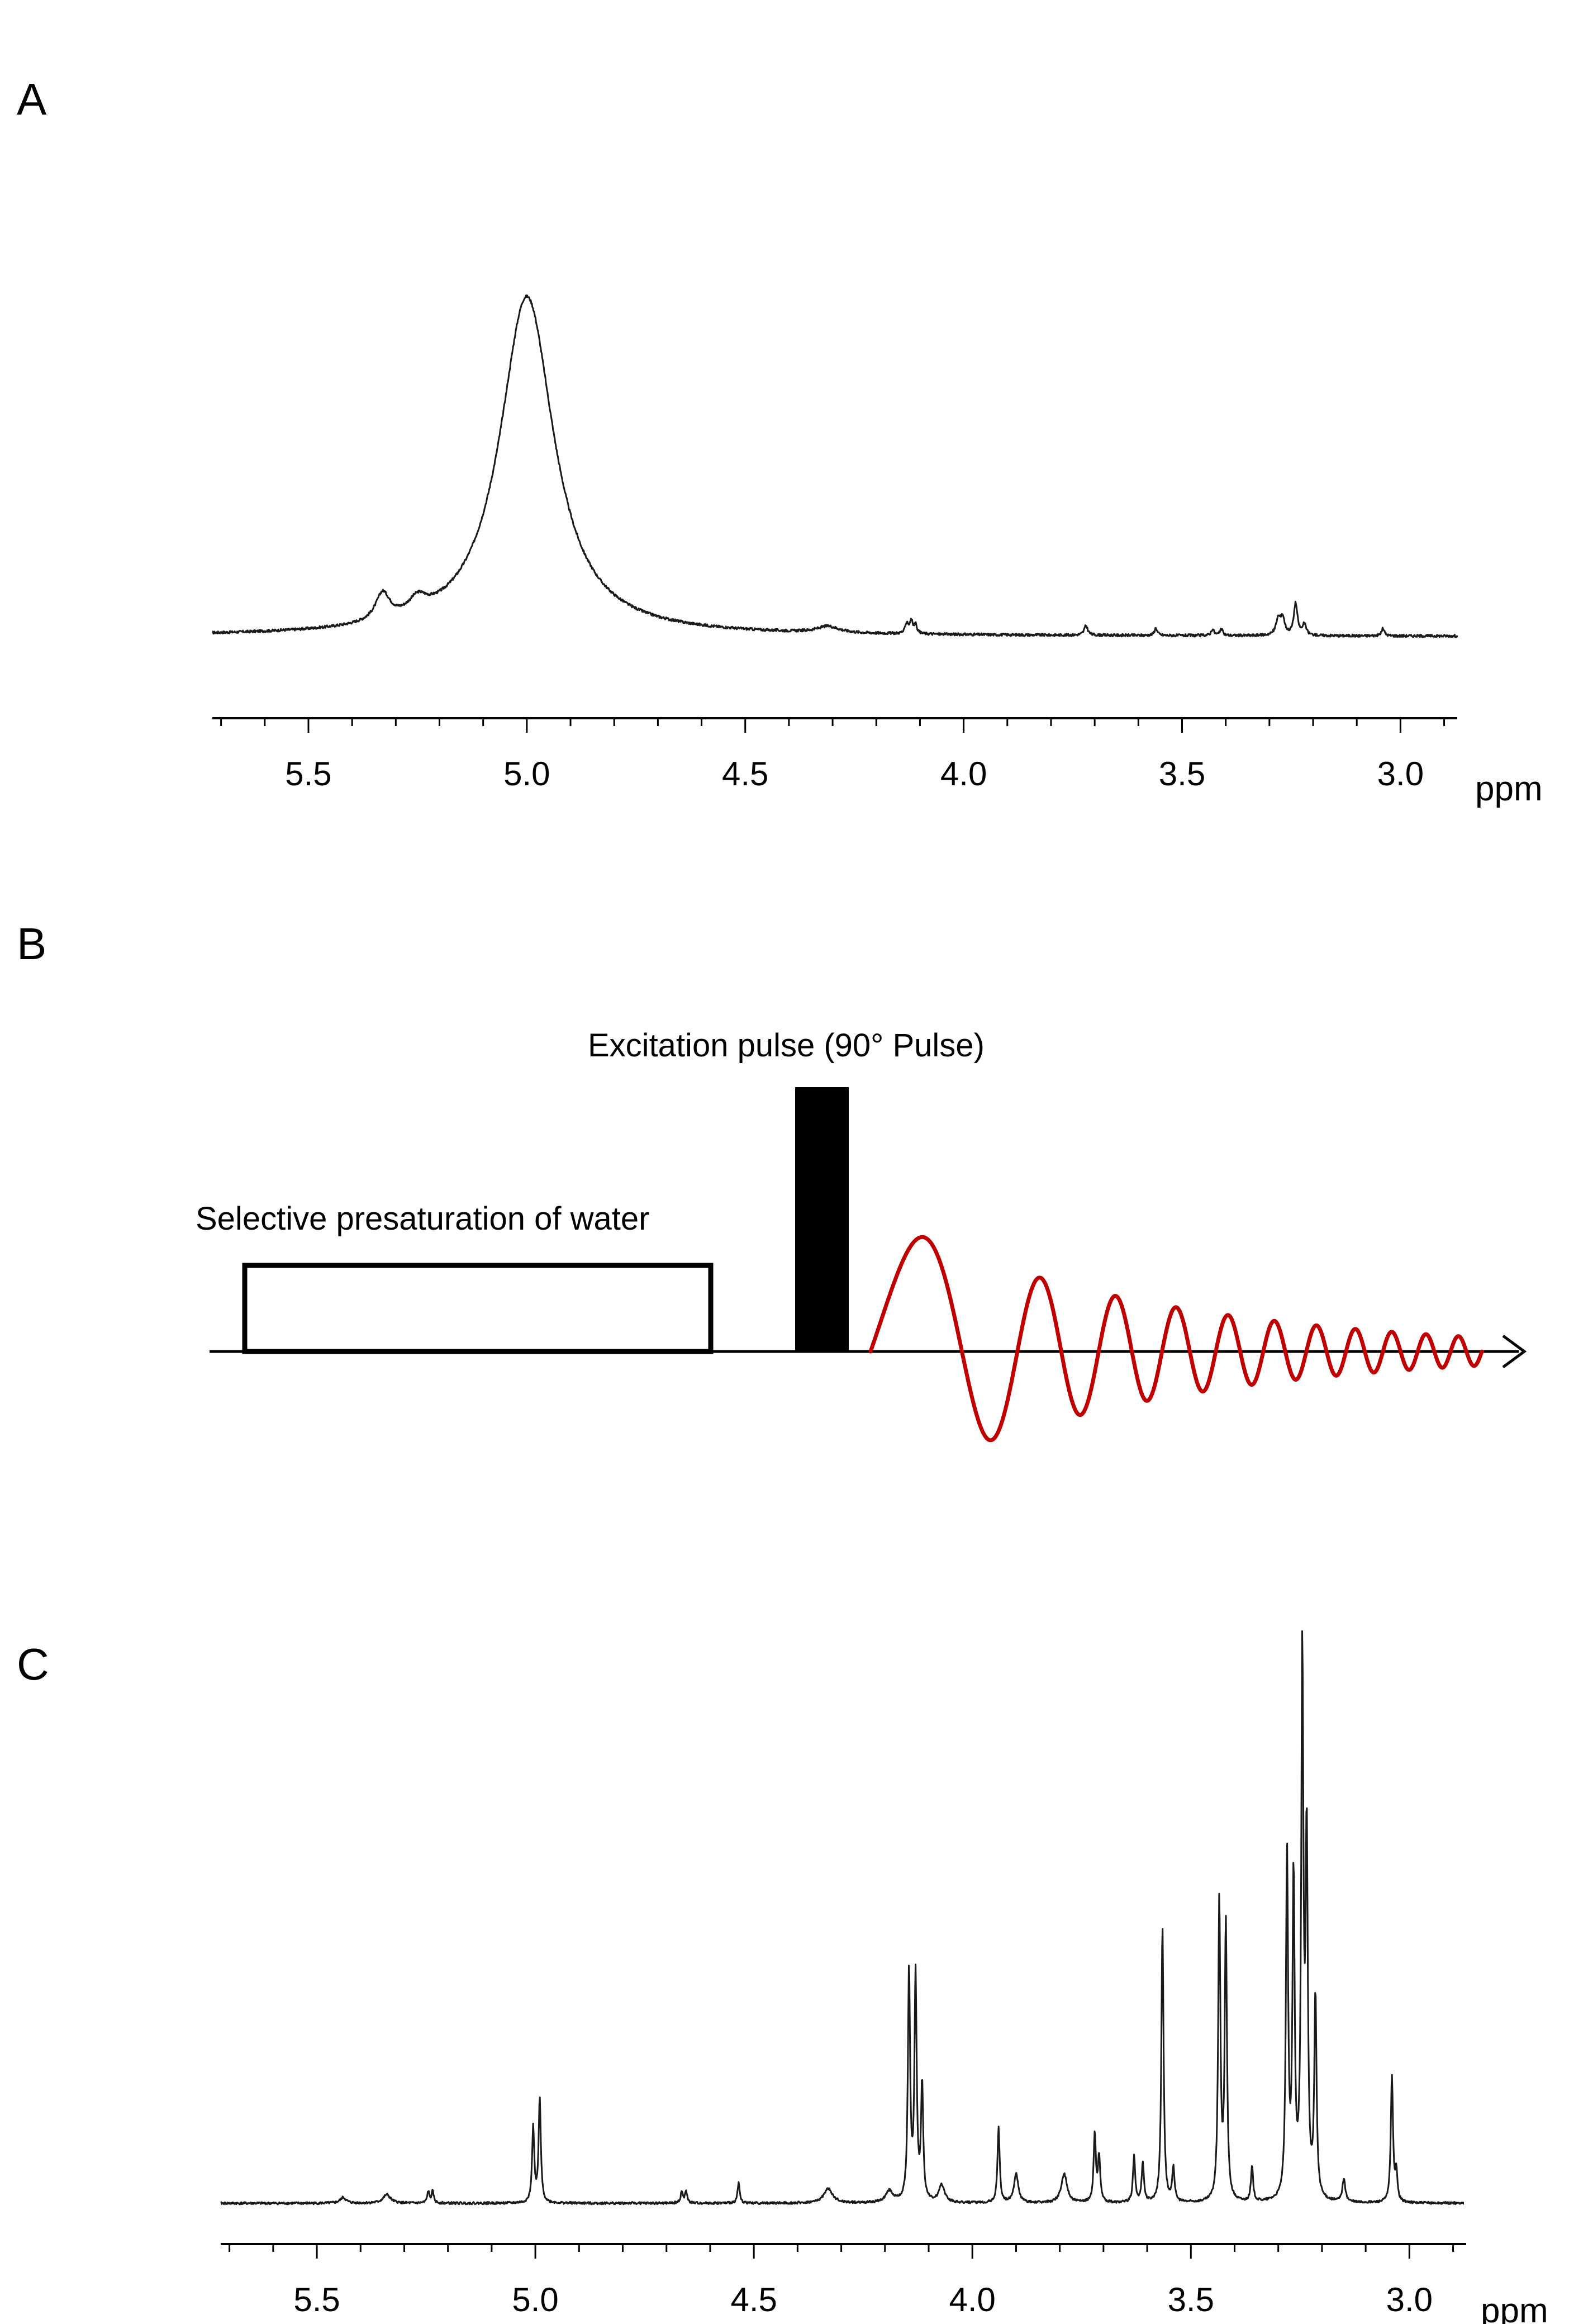 The image size is (1569, 2324). What do you see at coordinates (1176, 1339) in the screenshot?
I see `fid-decay-signal` at bounding box center [1176, 1339].